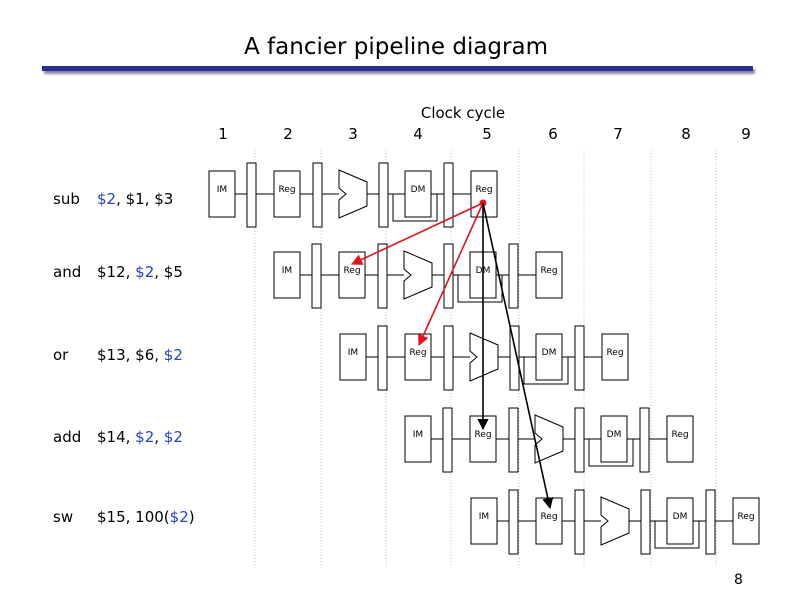 The image size is (792, 612). Describe the element at coordinates (168, 272) in the screenshot. I see `operand-text: , $5` at that location.